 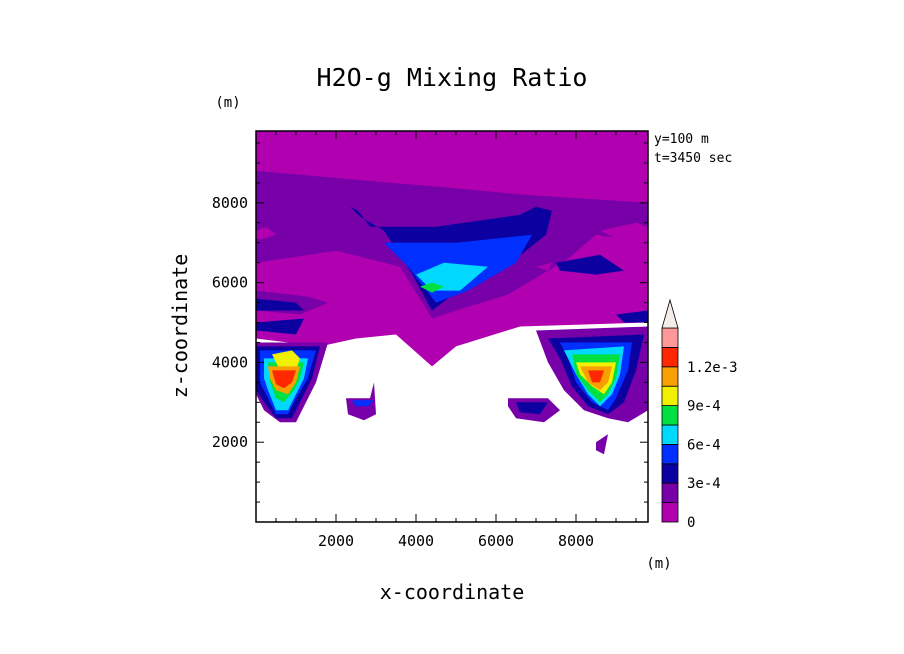 I want to click on x-axis-label: x-coordinate, so click(x=452, y=592).